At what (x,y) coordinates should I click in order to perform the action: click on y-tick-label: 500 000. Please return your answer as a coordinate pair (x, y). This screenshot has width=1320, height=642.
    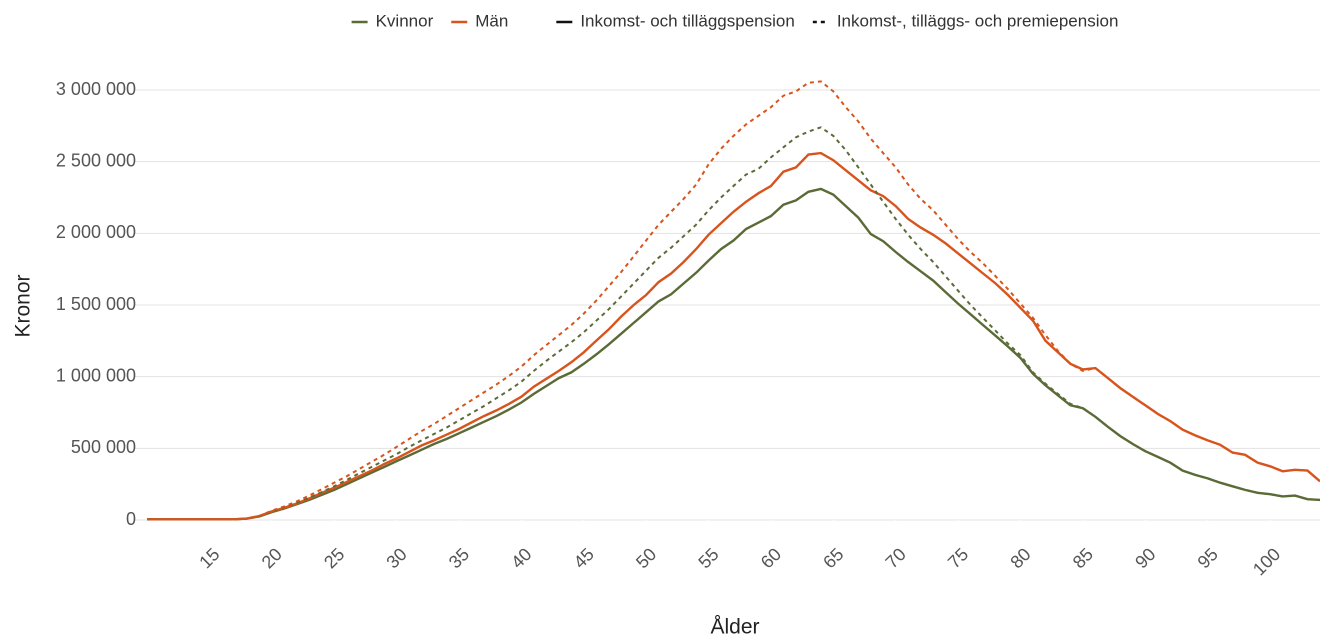
    Looking at the image, I should click on (103, 447).